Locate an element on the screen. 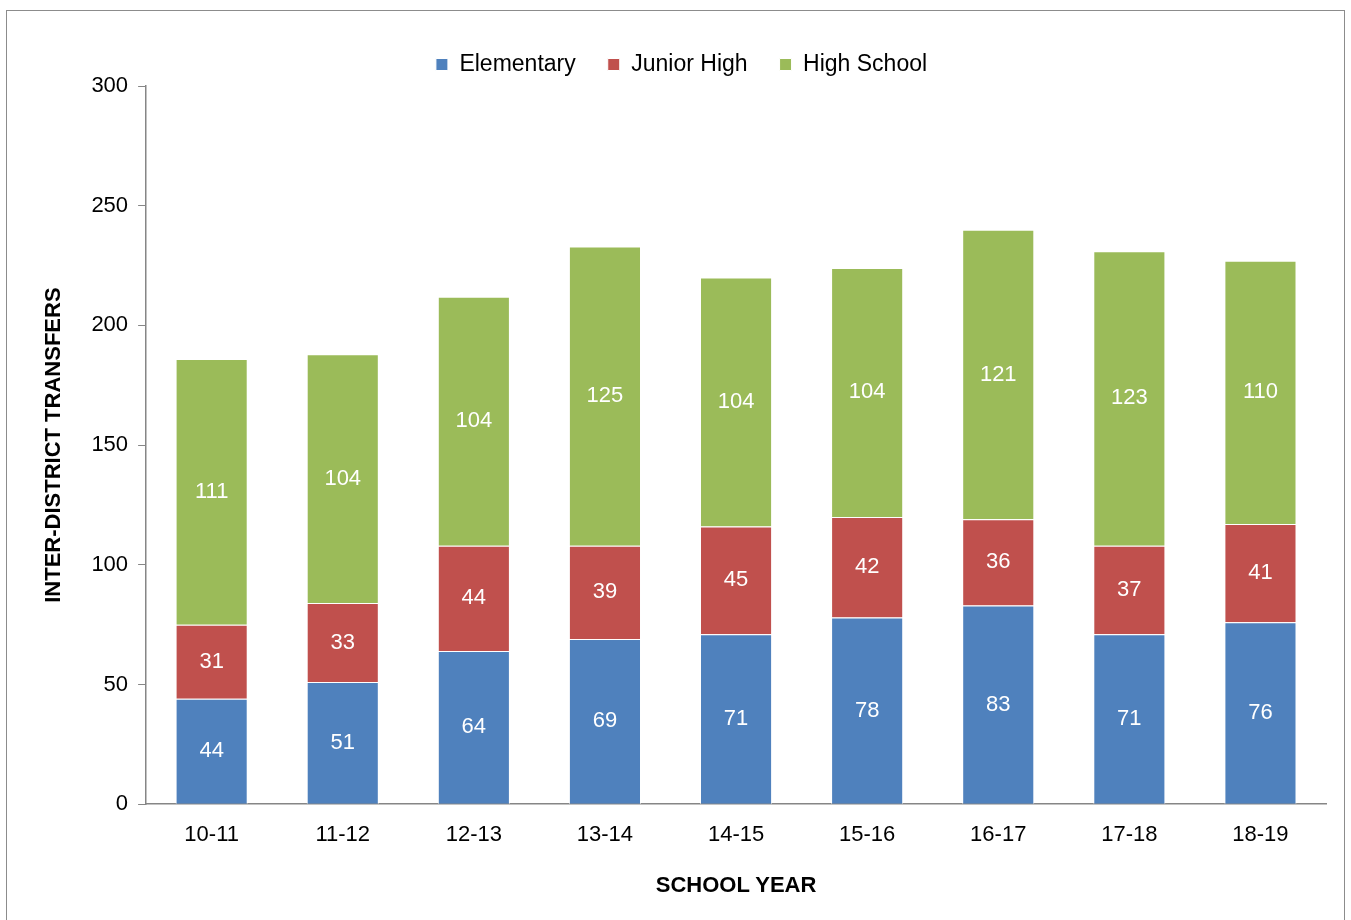  x-tick-label: 13-14 is located at coordinates (605, 834).